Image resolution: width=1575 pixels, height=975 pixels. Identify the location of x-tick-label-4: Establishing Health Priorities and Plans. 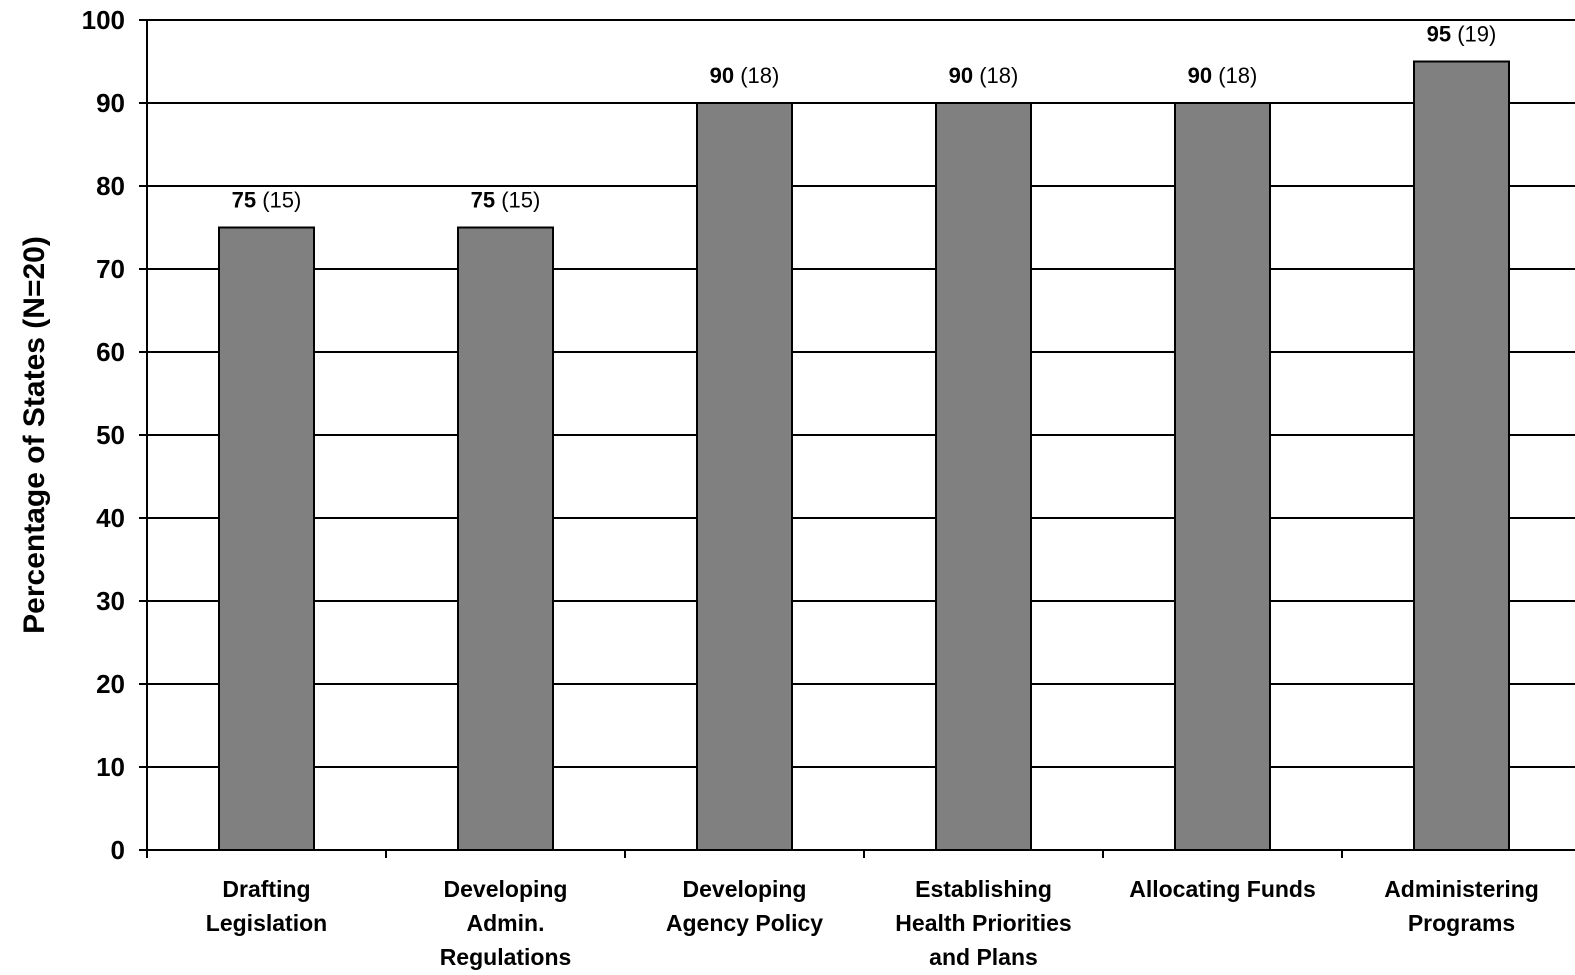
(983, 923).